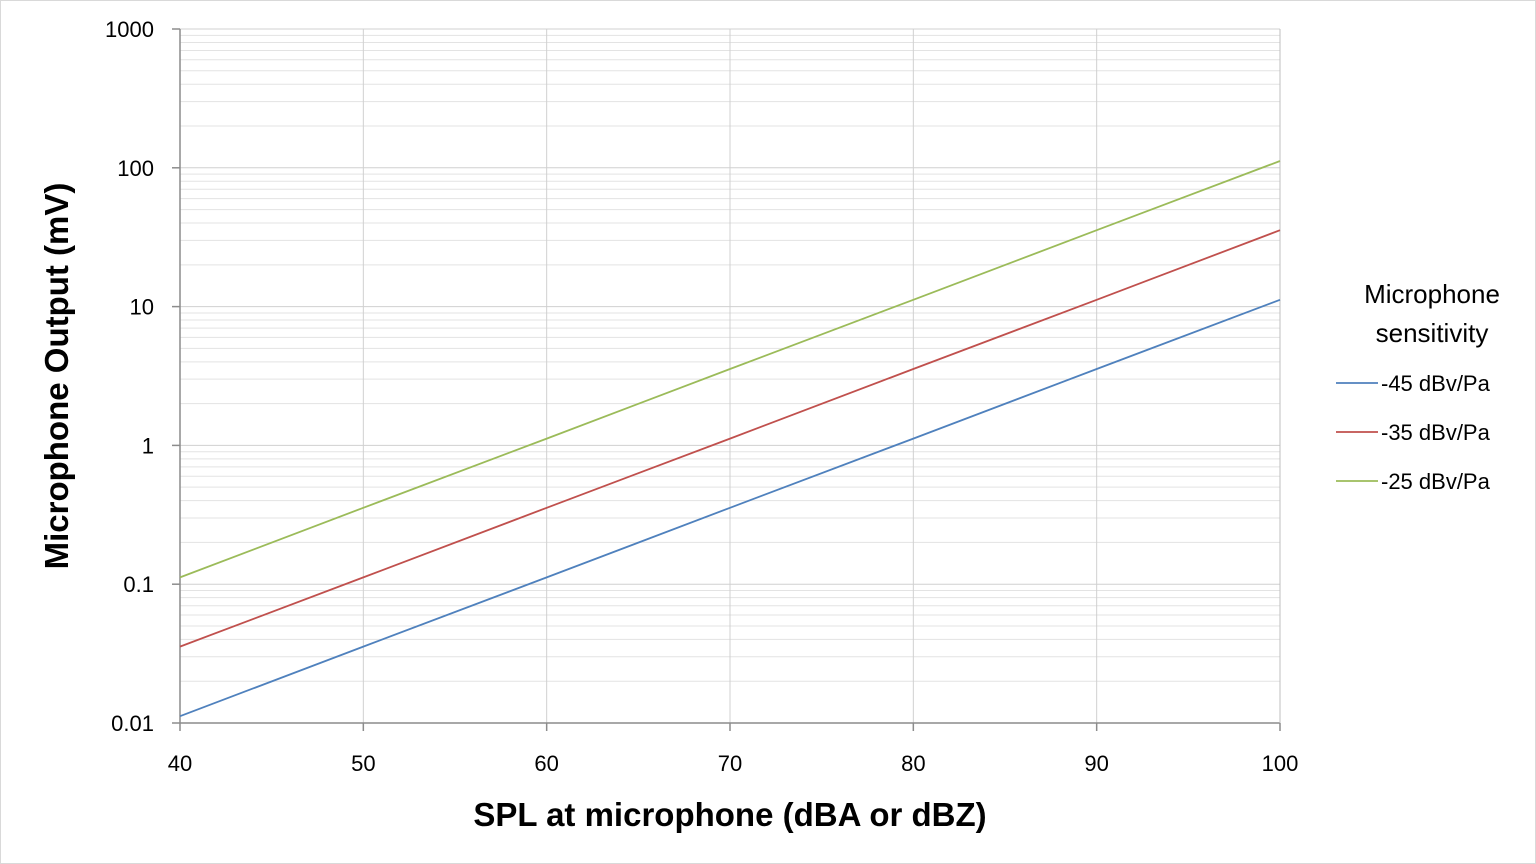 The height and width of the screenshot is (864, 1536). What do you see at coordinates (56, 376) in the screenshot?
I see `y-axis-title: Microphone Output (mV)` at bounding box center [56, 376].